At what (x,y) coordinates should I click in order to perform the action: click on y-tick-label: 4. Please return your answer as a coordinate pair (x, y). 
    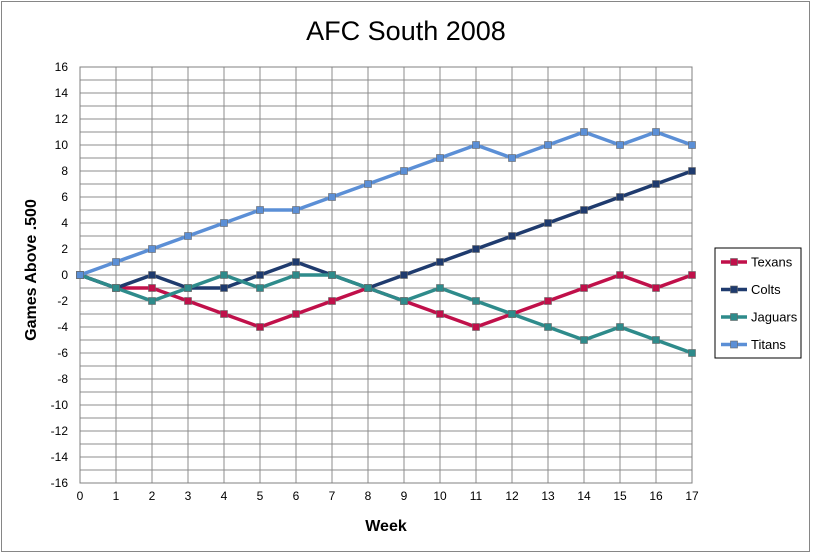
    Looking at the image, I should click on (64, 223).